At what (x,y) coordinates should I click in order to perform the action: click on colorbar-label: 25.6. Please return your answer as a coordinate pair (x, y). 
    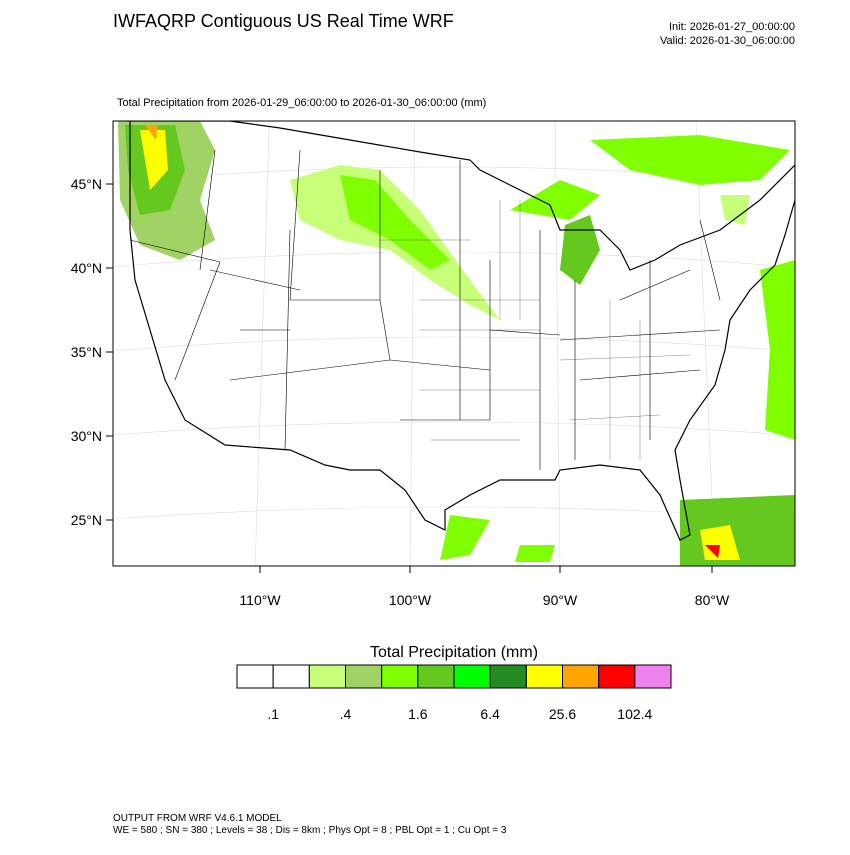
    Looking at the image, I should click on (562, 714).